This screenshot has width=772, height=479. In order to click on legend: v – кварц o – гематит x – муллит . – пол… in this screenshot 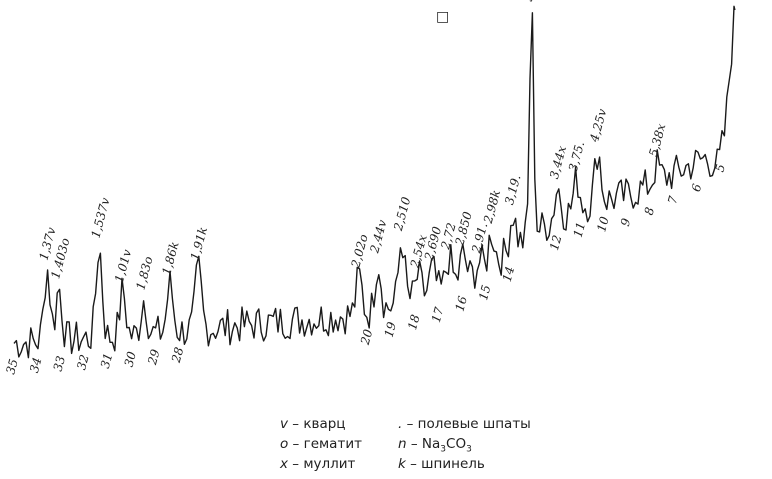, I will do `click(386, 446)`.